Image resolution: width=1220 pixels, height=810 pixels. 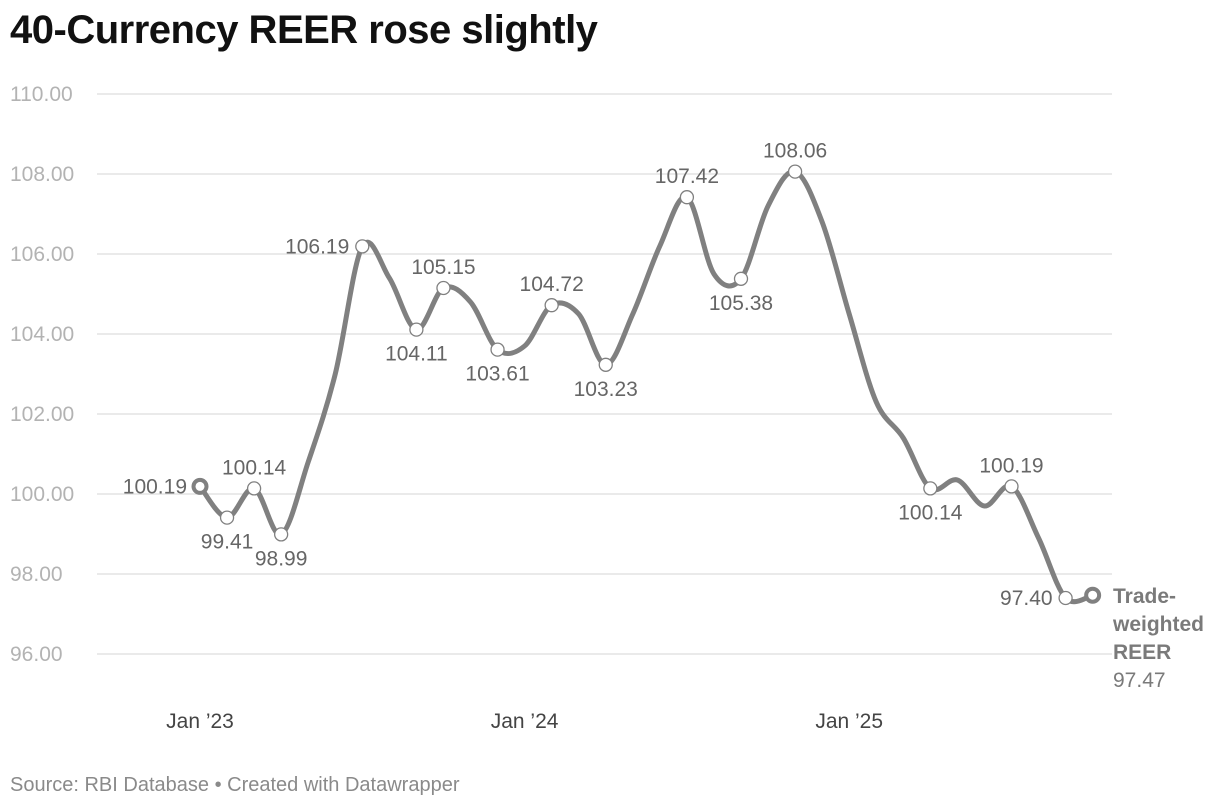 I want to click on data-label: 98.99, so click(x=281, y=558).